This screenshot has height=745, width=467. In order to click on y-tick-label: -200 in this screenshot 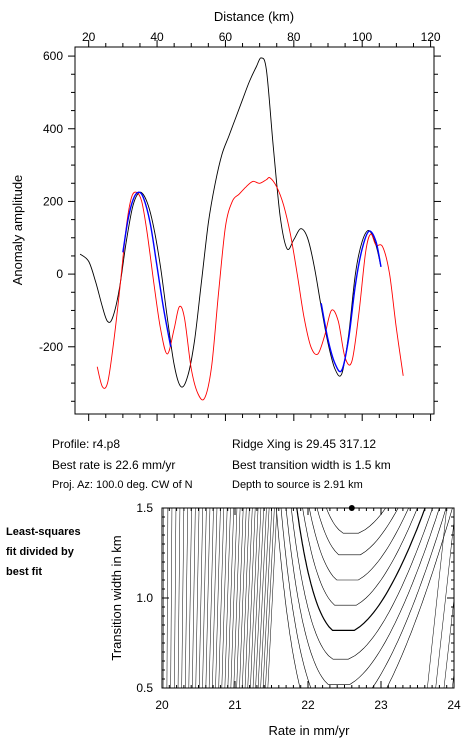, I will do `click(51, 347)`.